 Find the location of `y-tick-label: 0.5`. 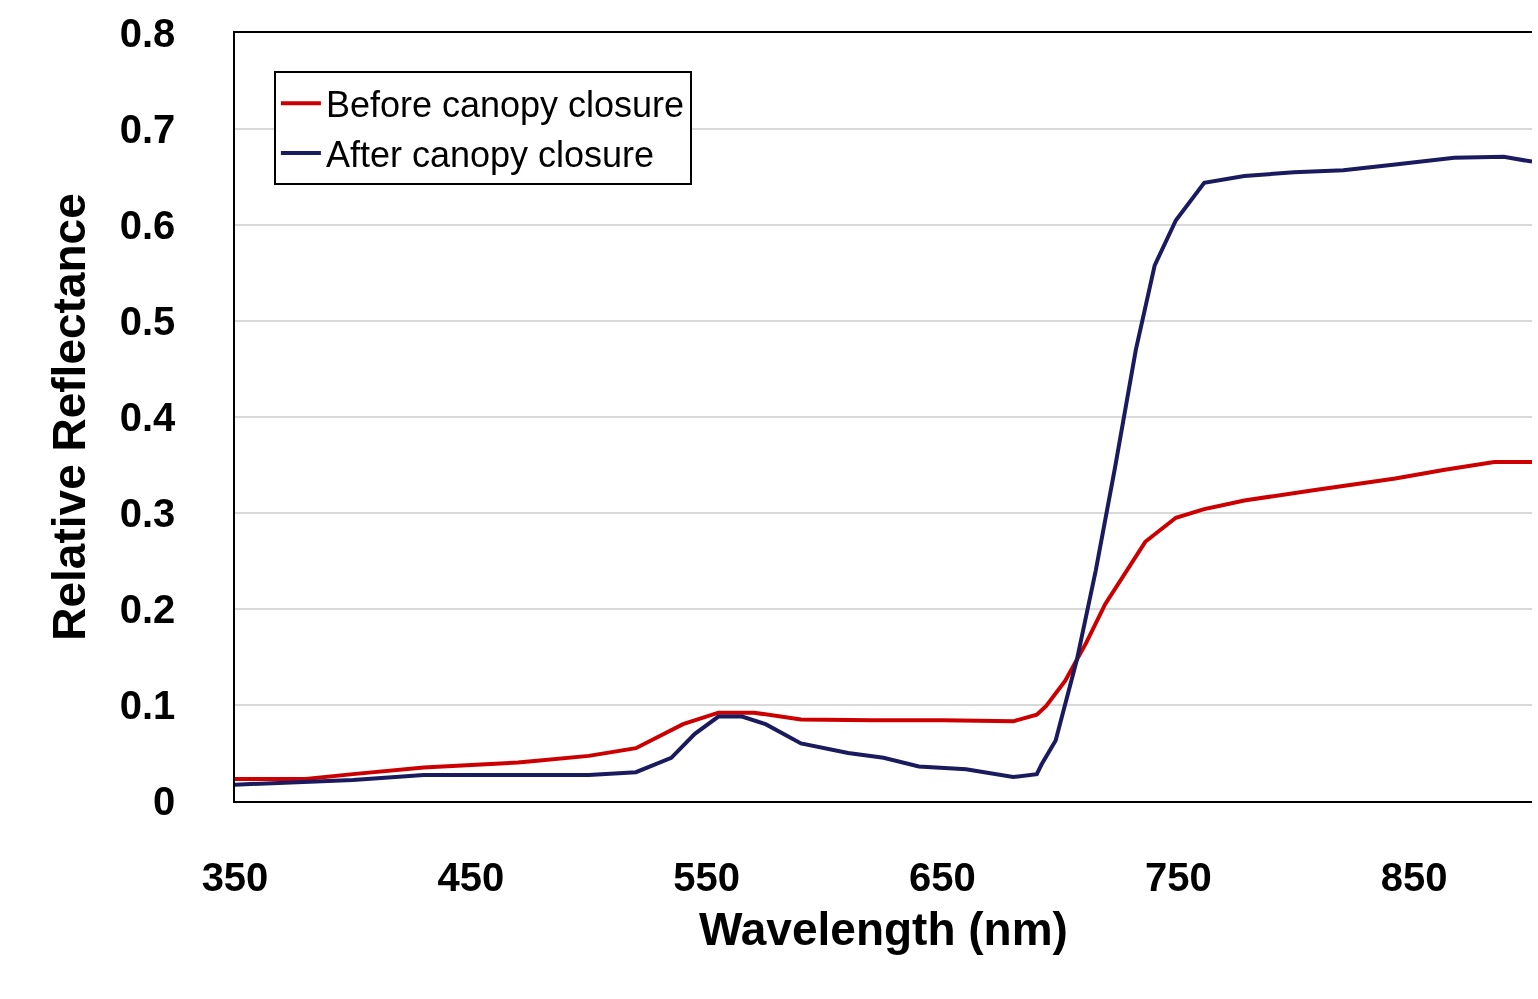

y-tick-label: 0.5 is located at coordinates (147, 321).